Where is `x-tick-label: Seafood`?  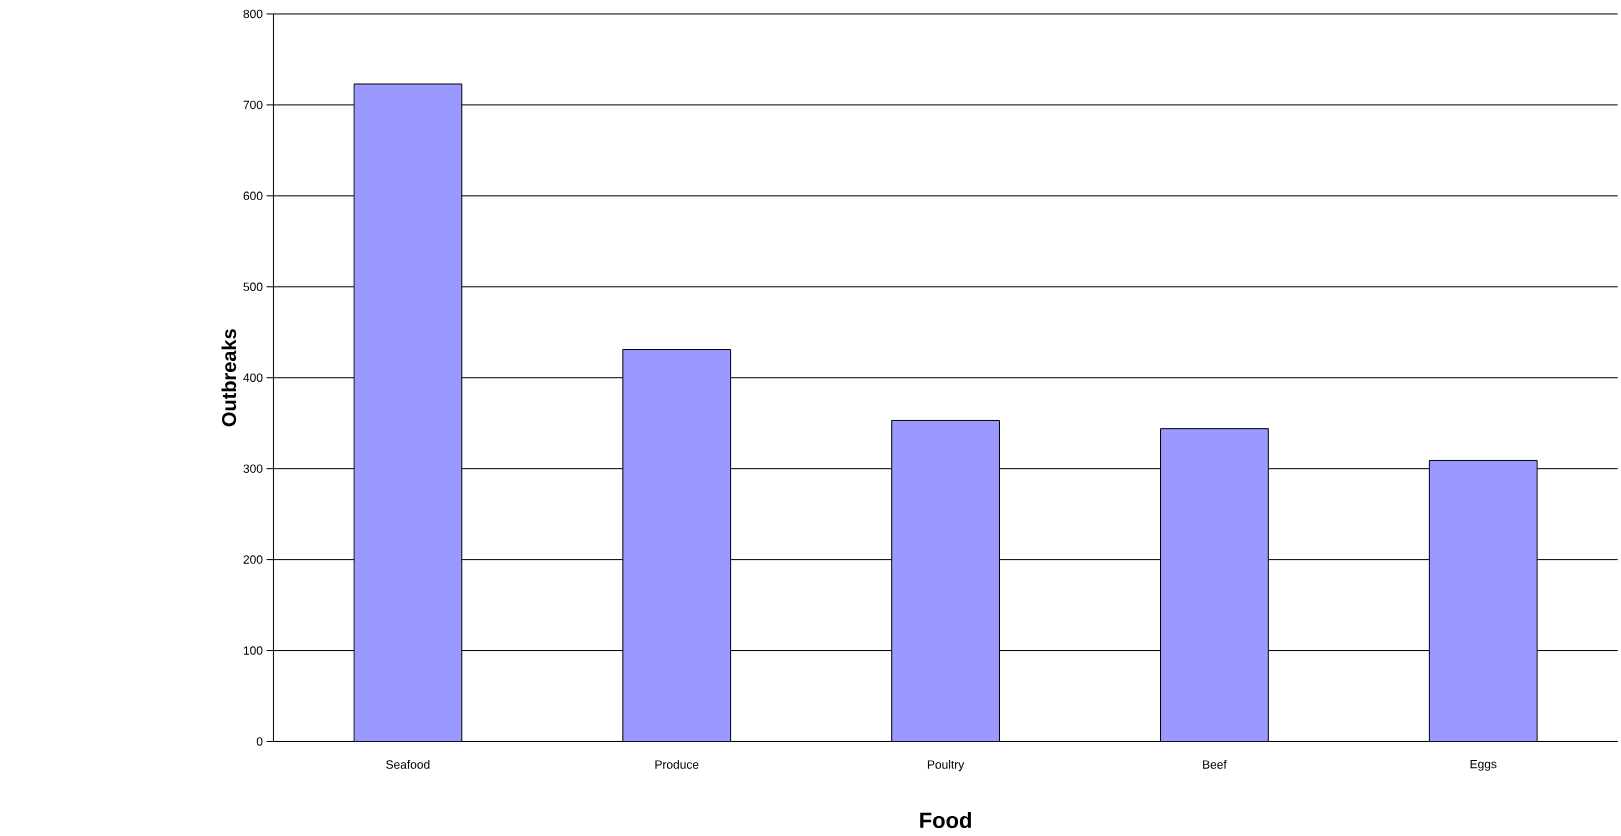 x-tick-label: Seafood is located at coordinates (408, 764).